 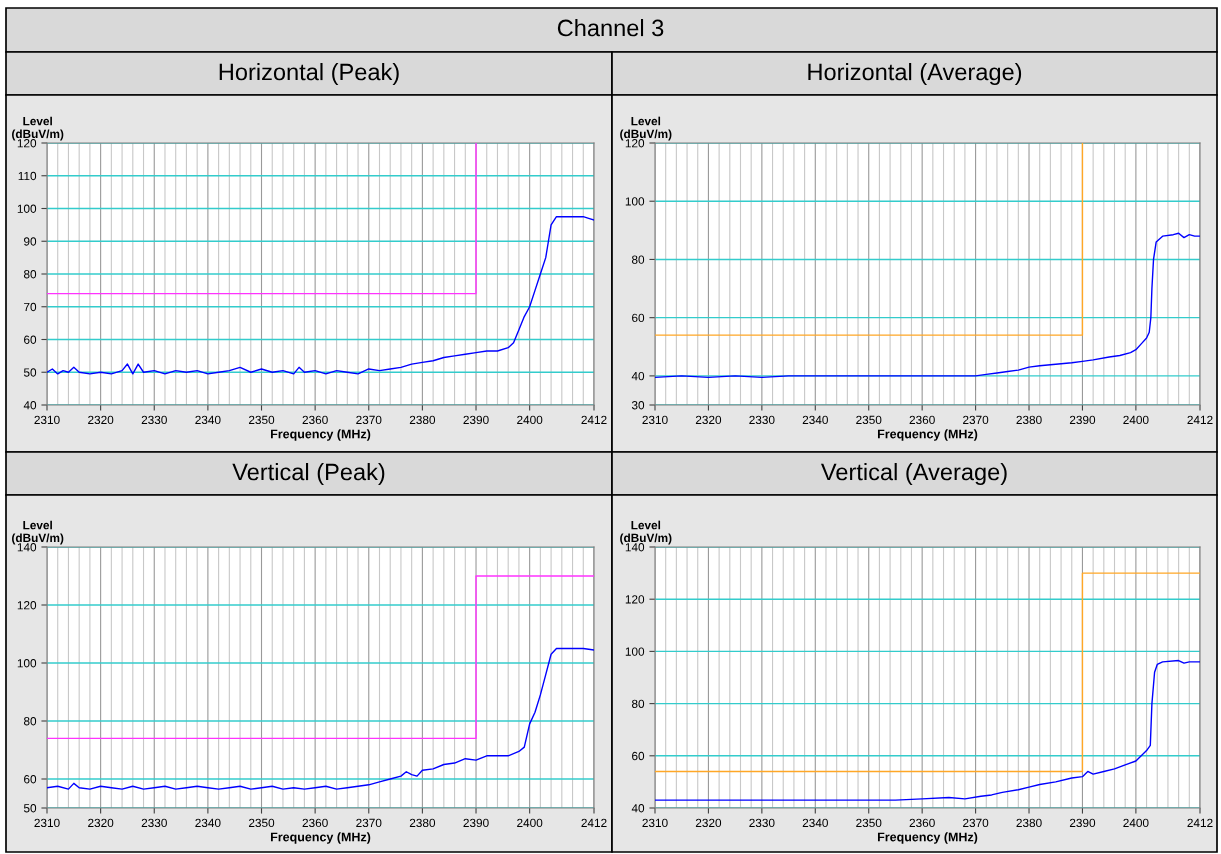 I want to click on text: Channel 3, so click(x=610, y=28).